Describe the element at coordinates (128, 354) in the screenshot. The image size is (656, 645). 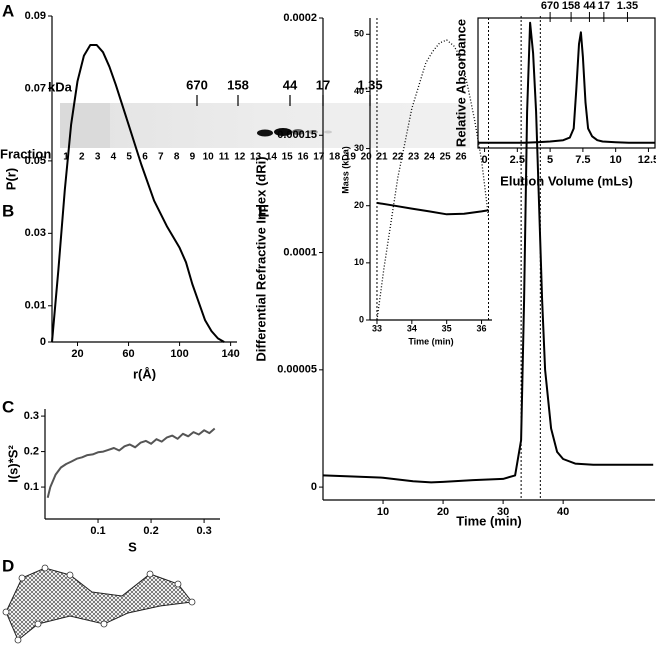
I see `x-tick-label: 60` at that location.